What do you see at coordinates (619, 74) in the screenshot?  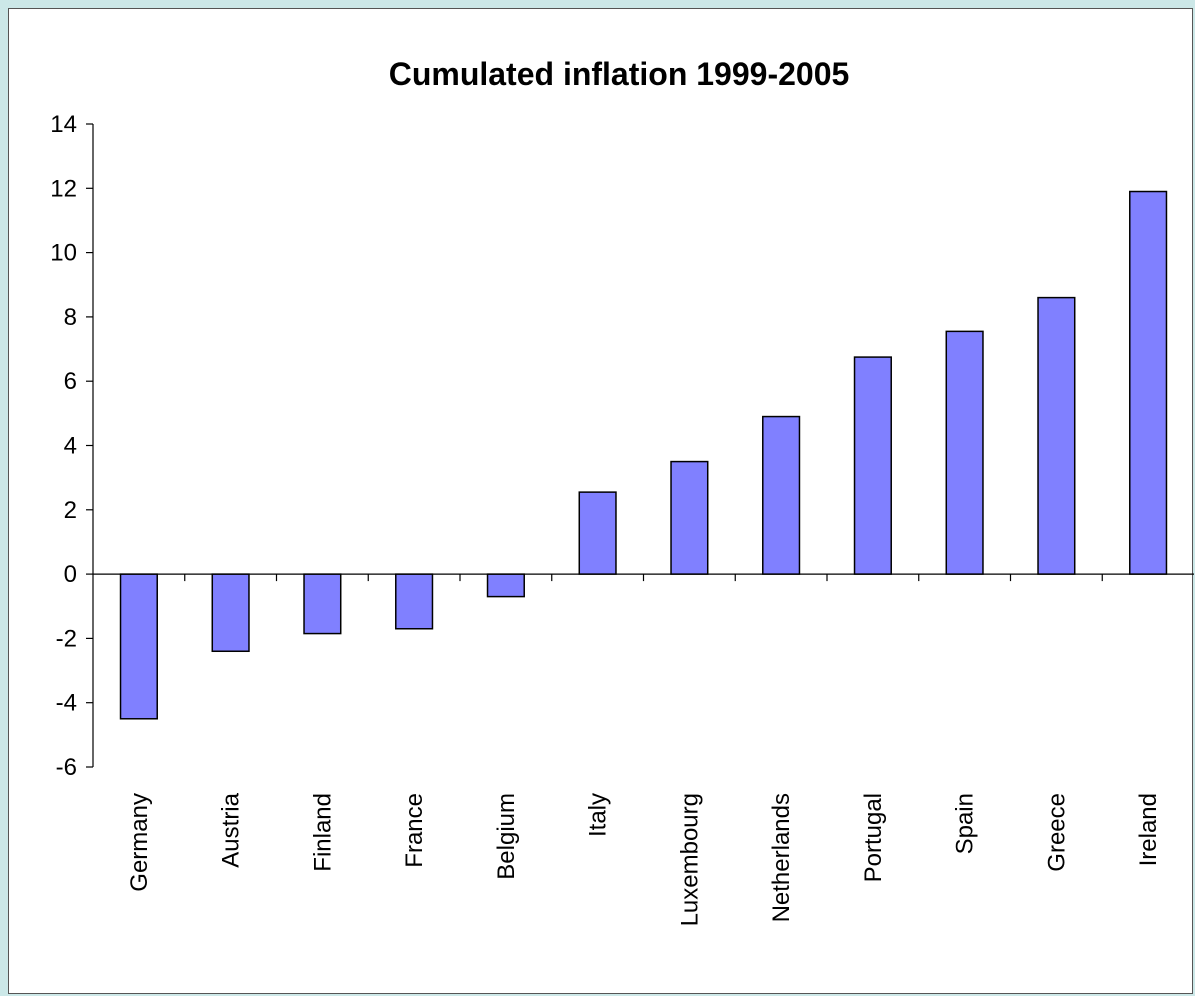 I see `chart-title: Cumulated inflation 1999-2005` at bounding box center [619, 74].